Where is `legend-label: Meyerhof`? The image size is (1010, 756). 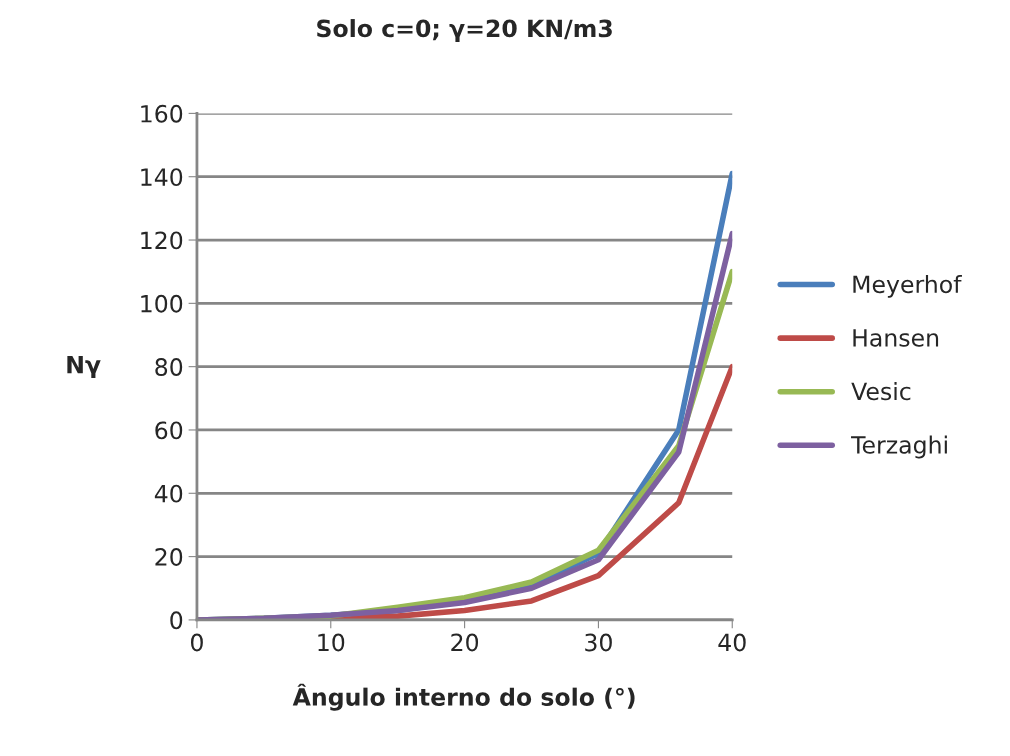
legend-label: Meyerhof is located at coordinates (907, 286).